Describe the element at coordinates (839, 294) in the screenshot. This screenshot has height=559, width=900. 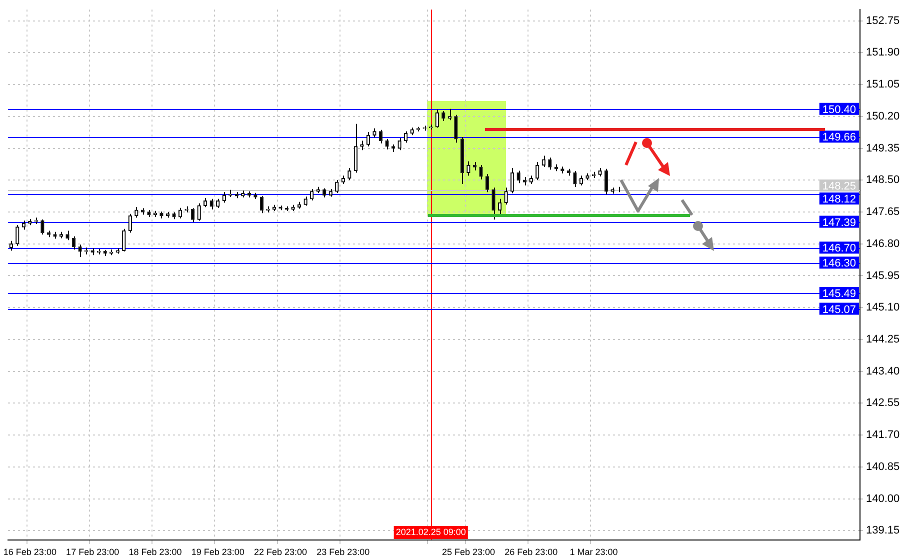
I see `ref-line-label: 145.49` at that location.